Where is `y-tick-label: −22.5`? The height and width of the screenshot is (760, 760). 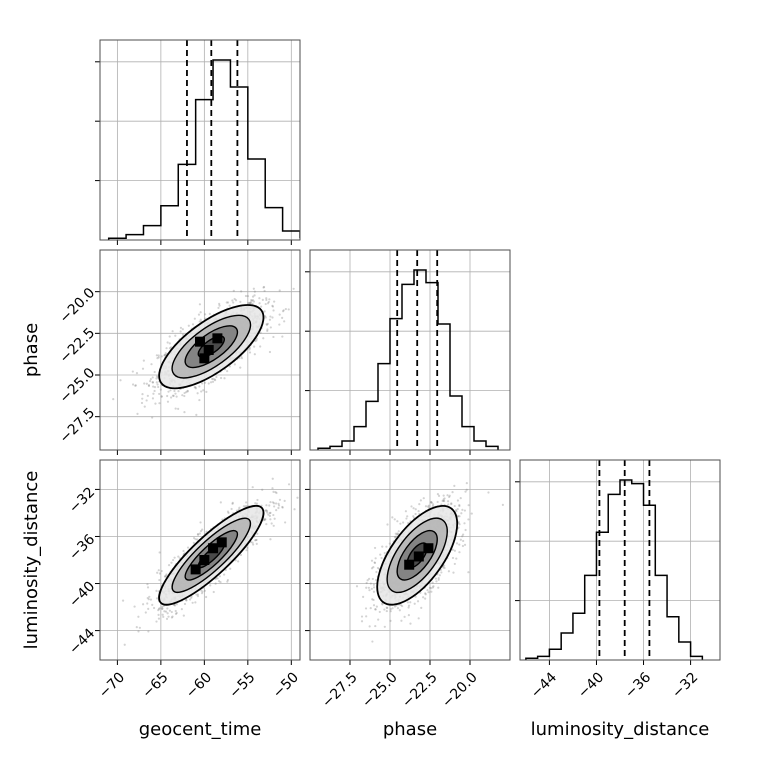 y-tick-label: −22.5 is located at coordinates (78, 346).